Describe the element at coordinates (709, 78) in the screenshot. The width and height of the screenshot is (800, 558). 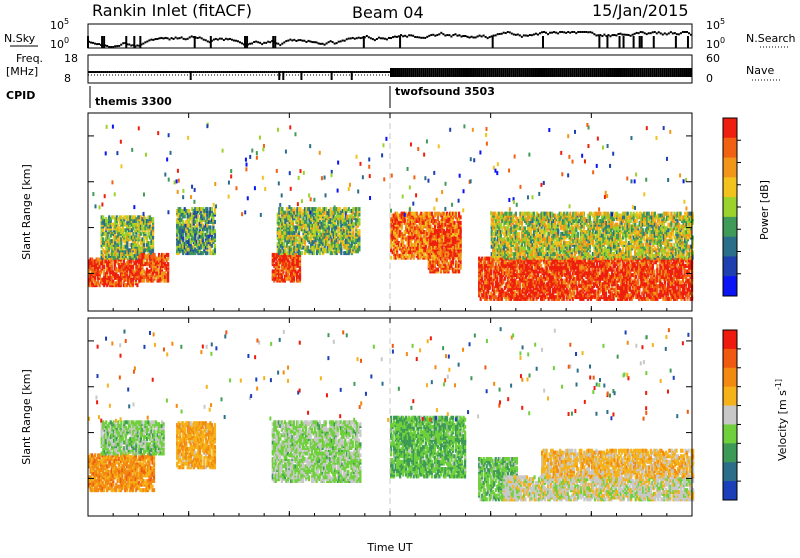
I see `nave-tick-low: 0` at that location.